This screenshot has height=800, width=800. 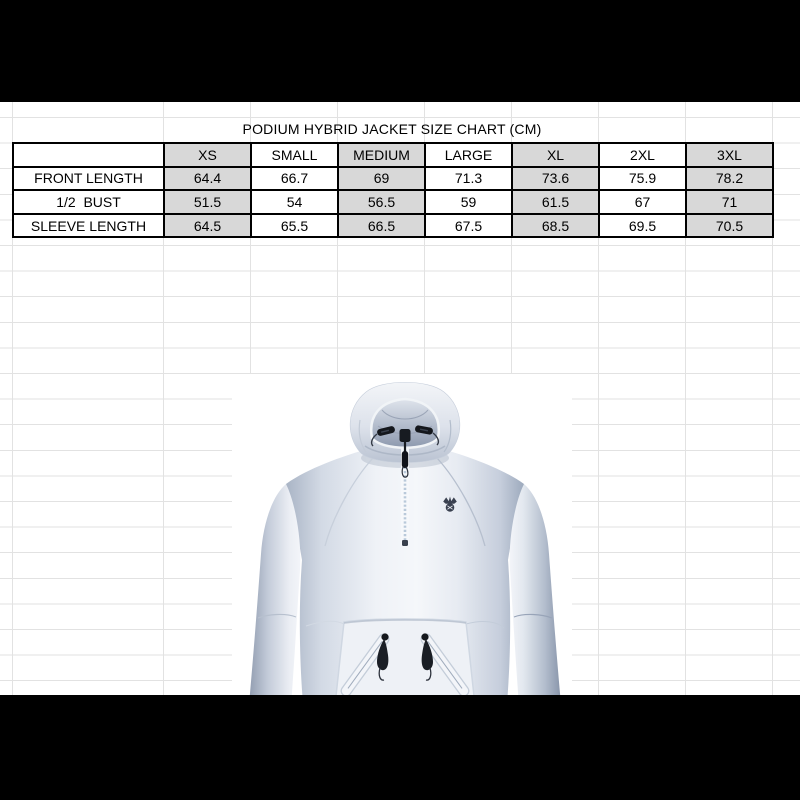 I want to click on column-header-large: LARGE, so click(x=468, y=155).